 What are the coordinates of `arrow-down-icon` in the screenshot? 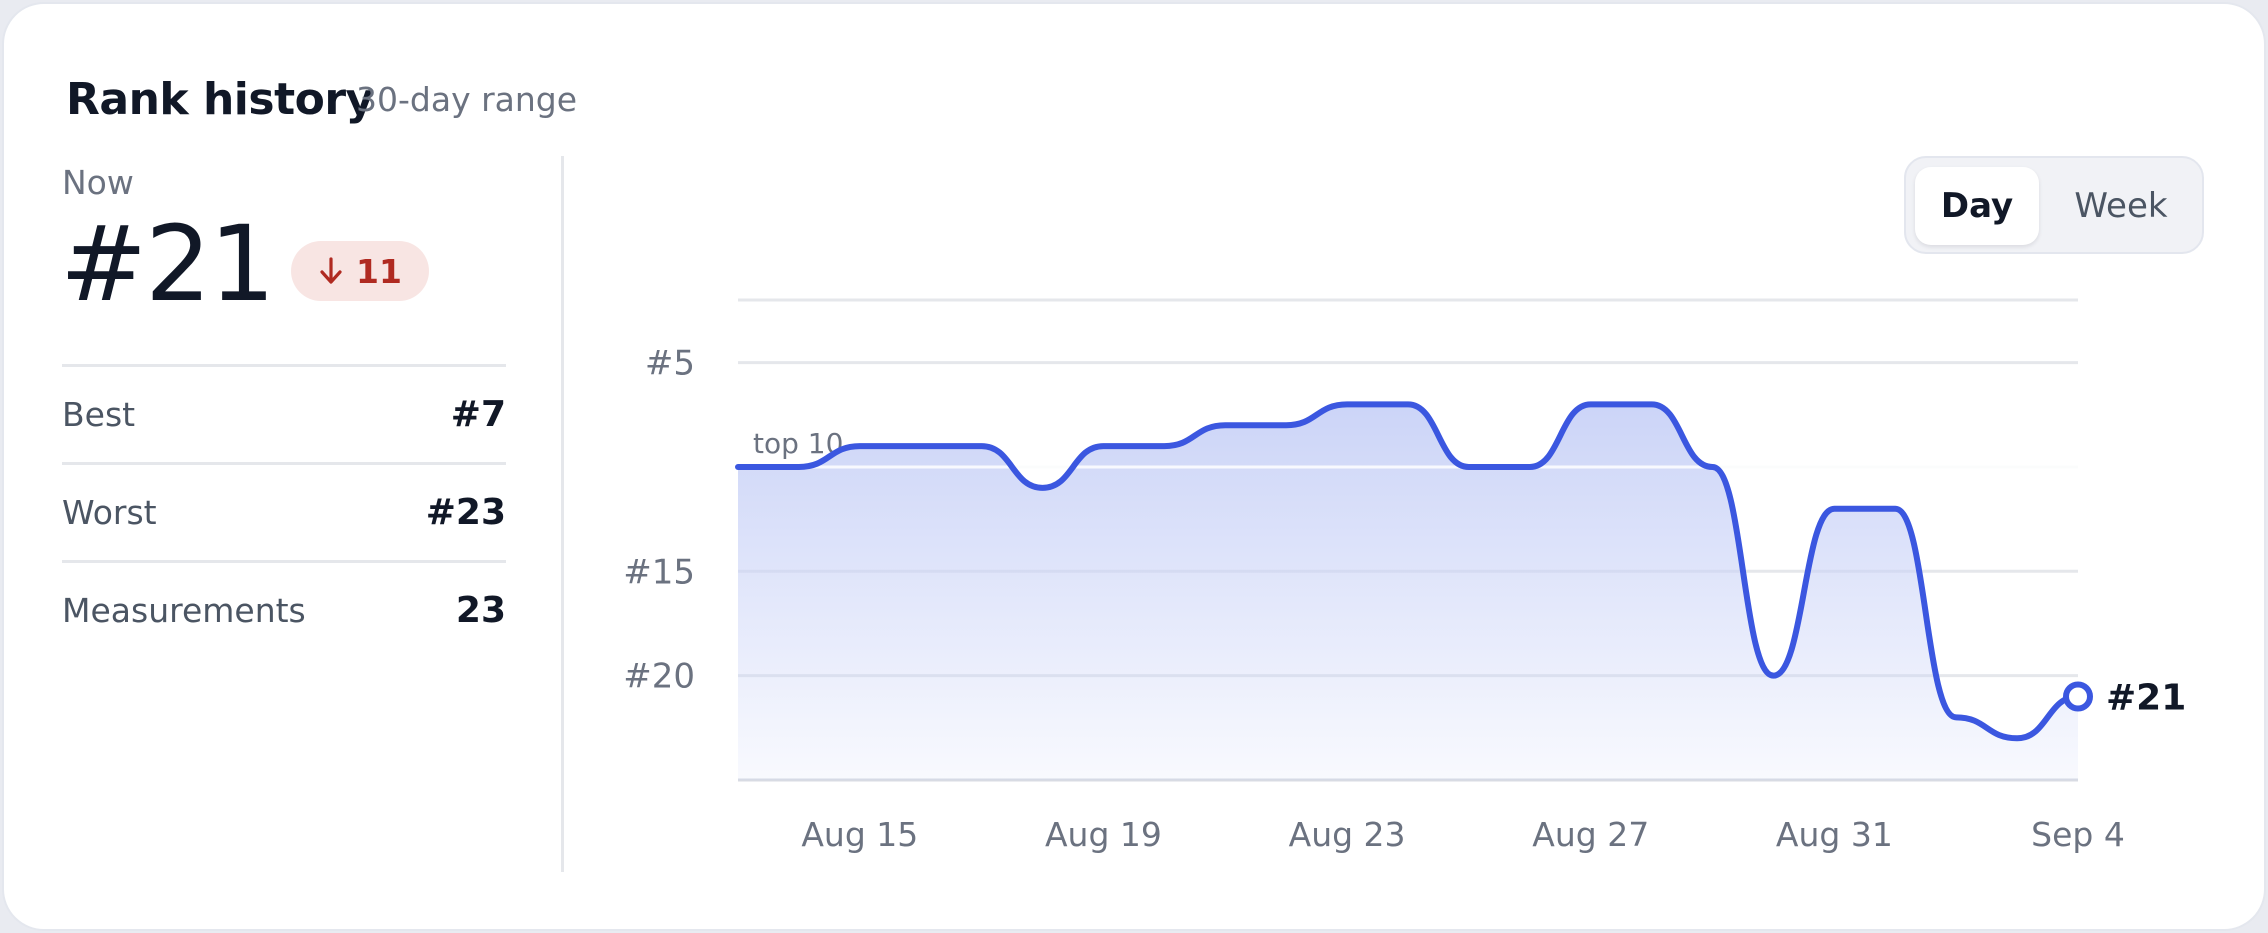 It's located at (331, 270).